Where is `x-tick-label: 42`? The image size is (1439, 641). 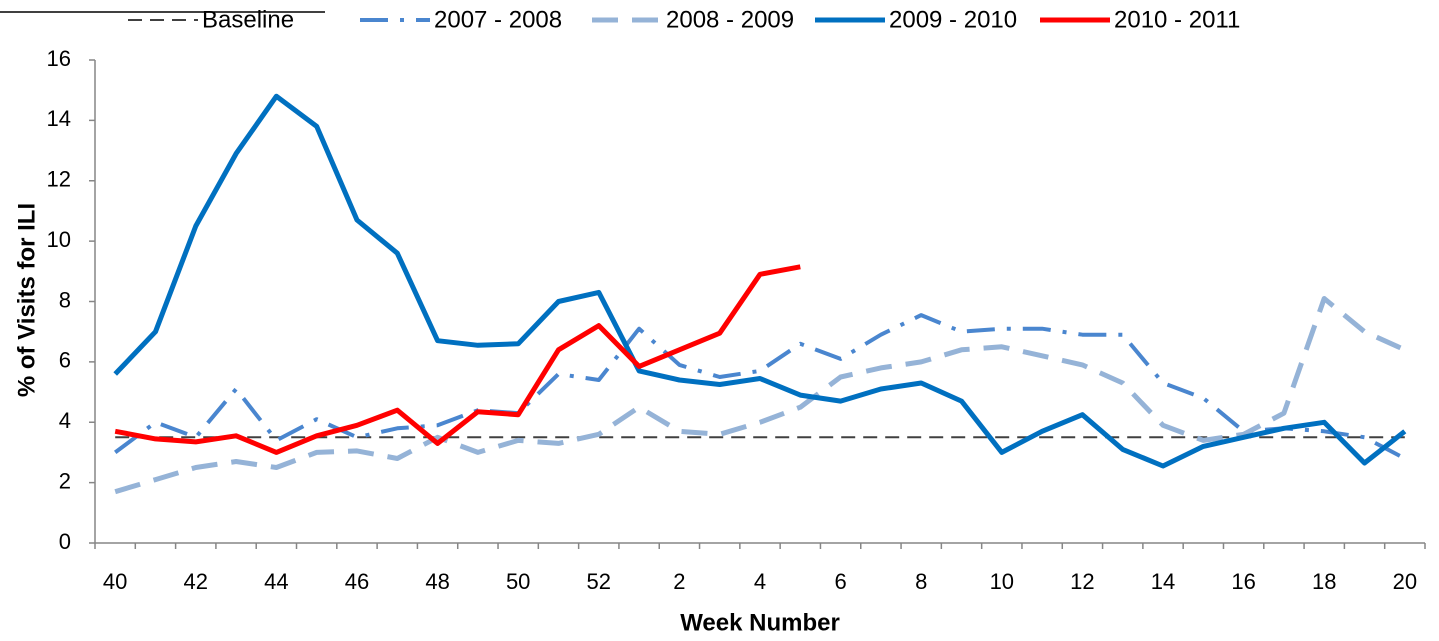 x-tick-label: 42 is located at coordinates (196, 581).